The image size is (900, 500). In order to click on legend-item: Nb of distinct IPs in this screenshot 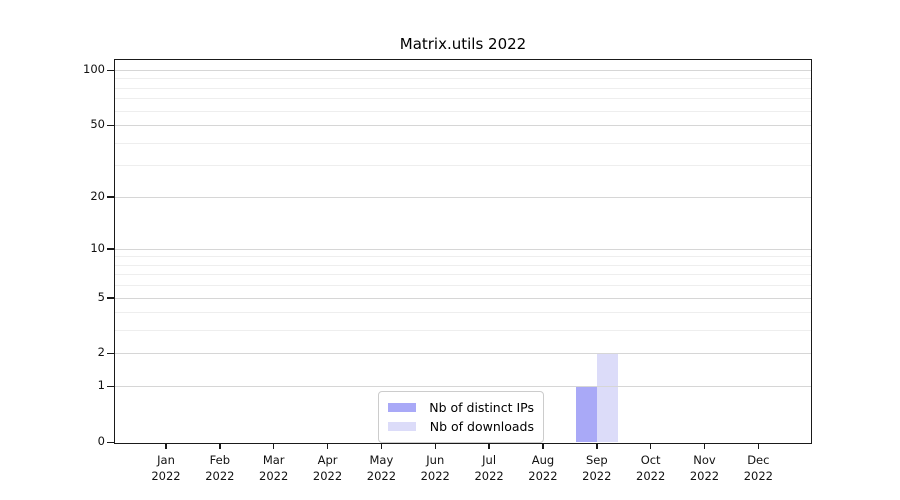, I will do `click(461, 407)`.